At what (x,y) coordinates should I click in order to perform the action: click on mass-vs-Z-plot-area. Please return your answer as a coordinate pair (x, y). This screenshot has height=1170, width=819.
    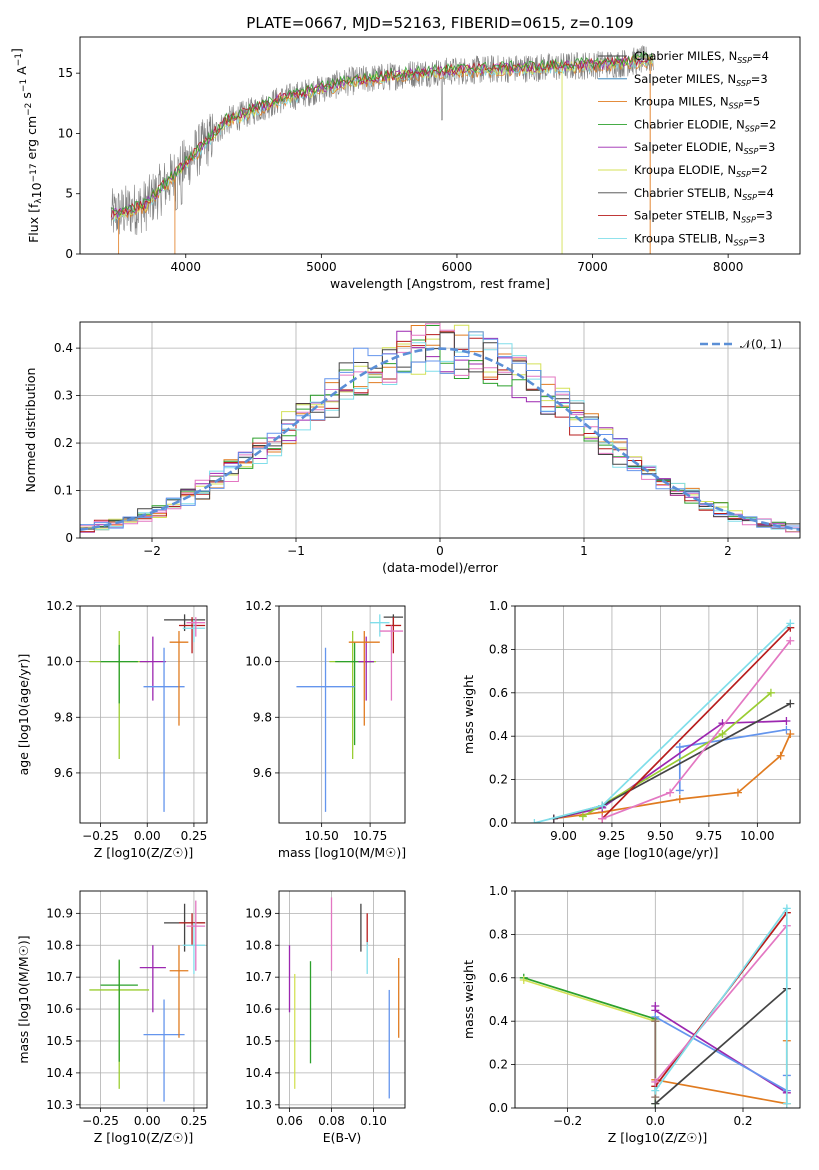
    Looking at the image, I should click on (147, 1001).